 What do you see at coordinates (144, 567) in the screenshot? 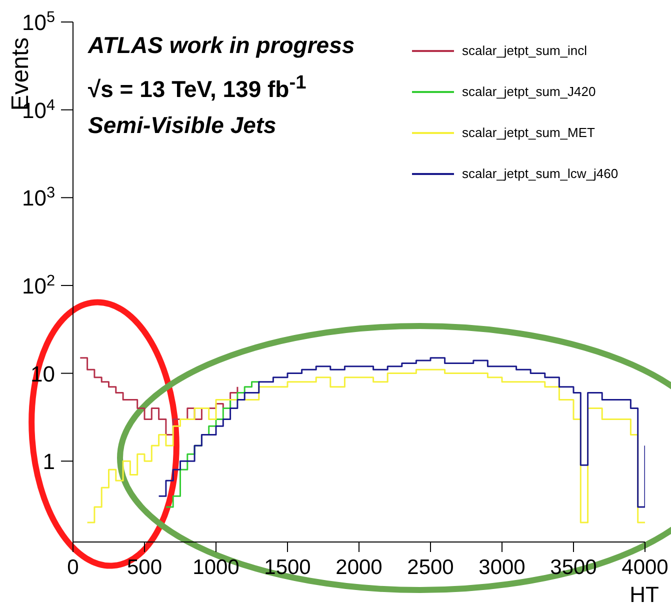
I see `x-tick-label: 500` at bounding box center [144, 567].